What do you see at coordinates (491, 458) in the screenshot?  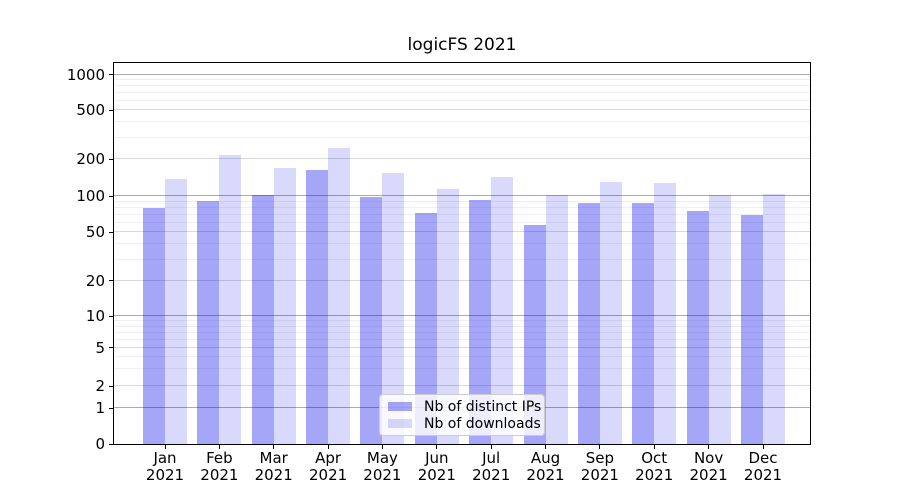 I see `x-label-month: Jul` at bounding box center [491, 458].